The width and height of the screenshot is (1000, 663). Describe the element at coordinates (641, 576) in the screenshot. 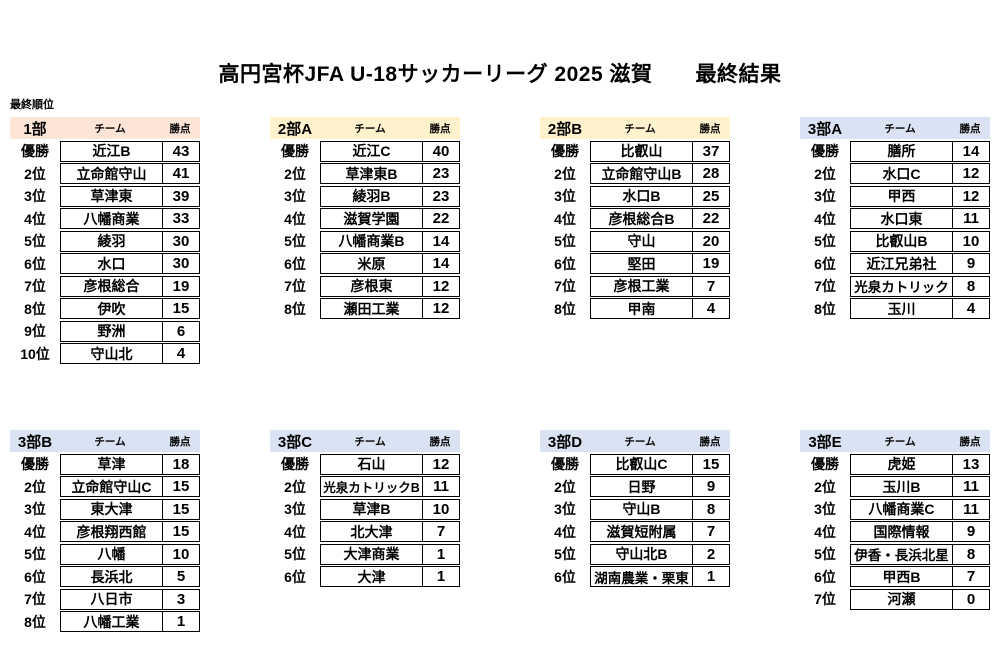

I see `team-cell: 湖南農業・栗東` at that location.